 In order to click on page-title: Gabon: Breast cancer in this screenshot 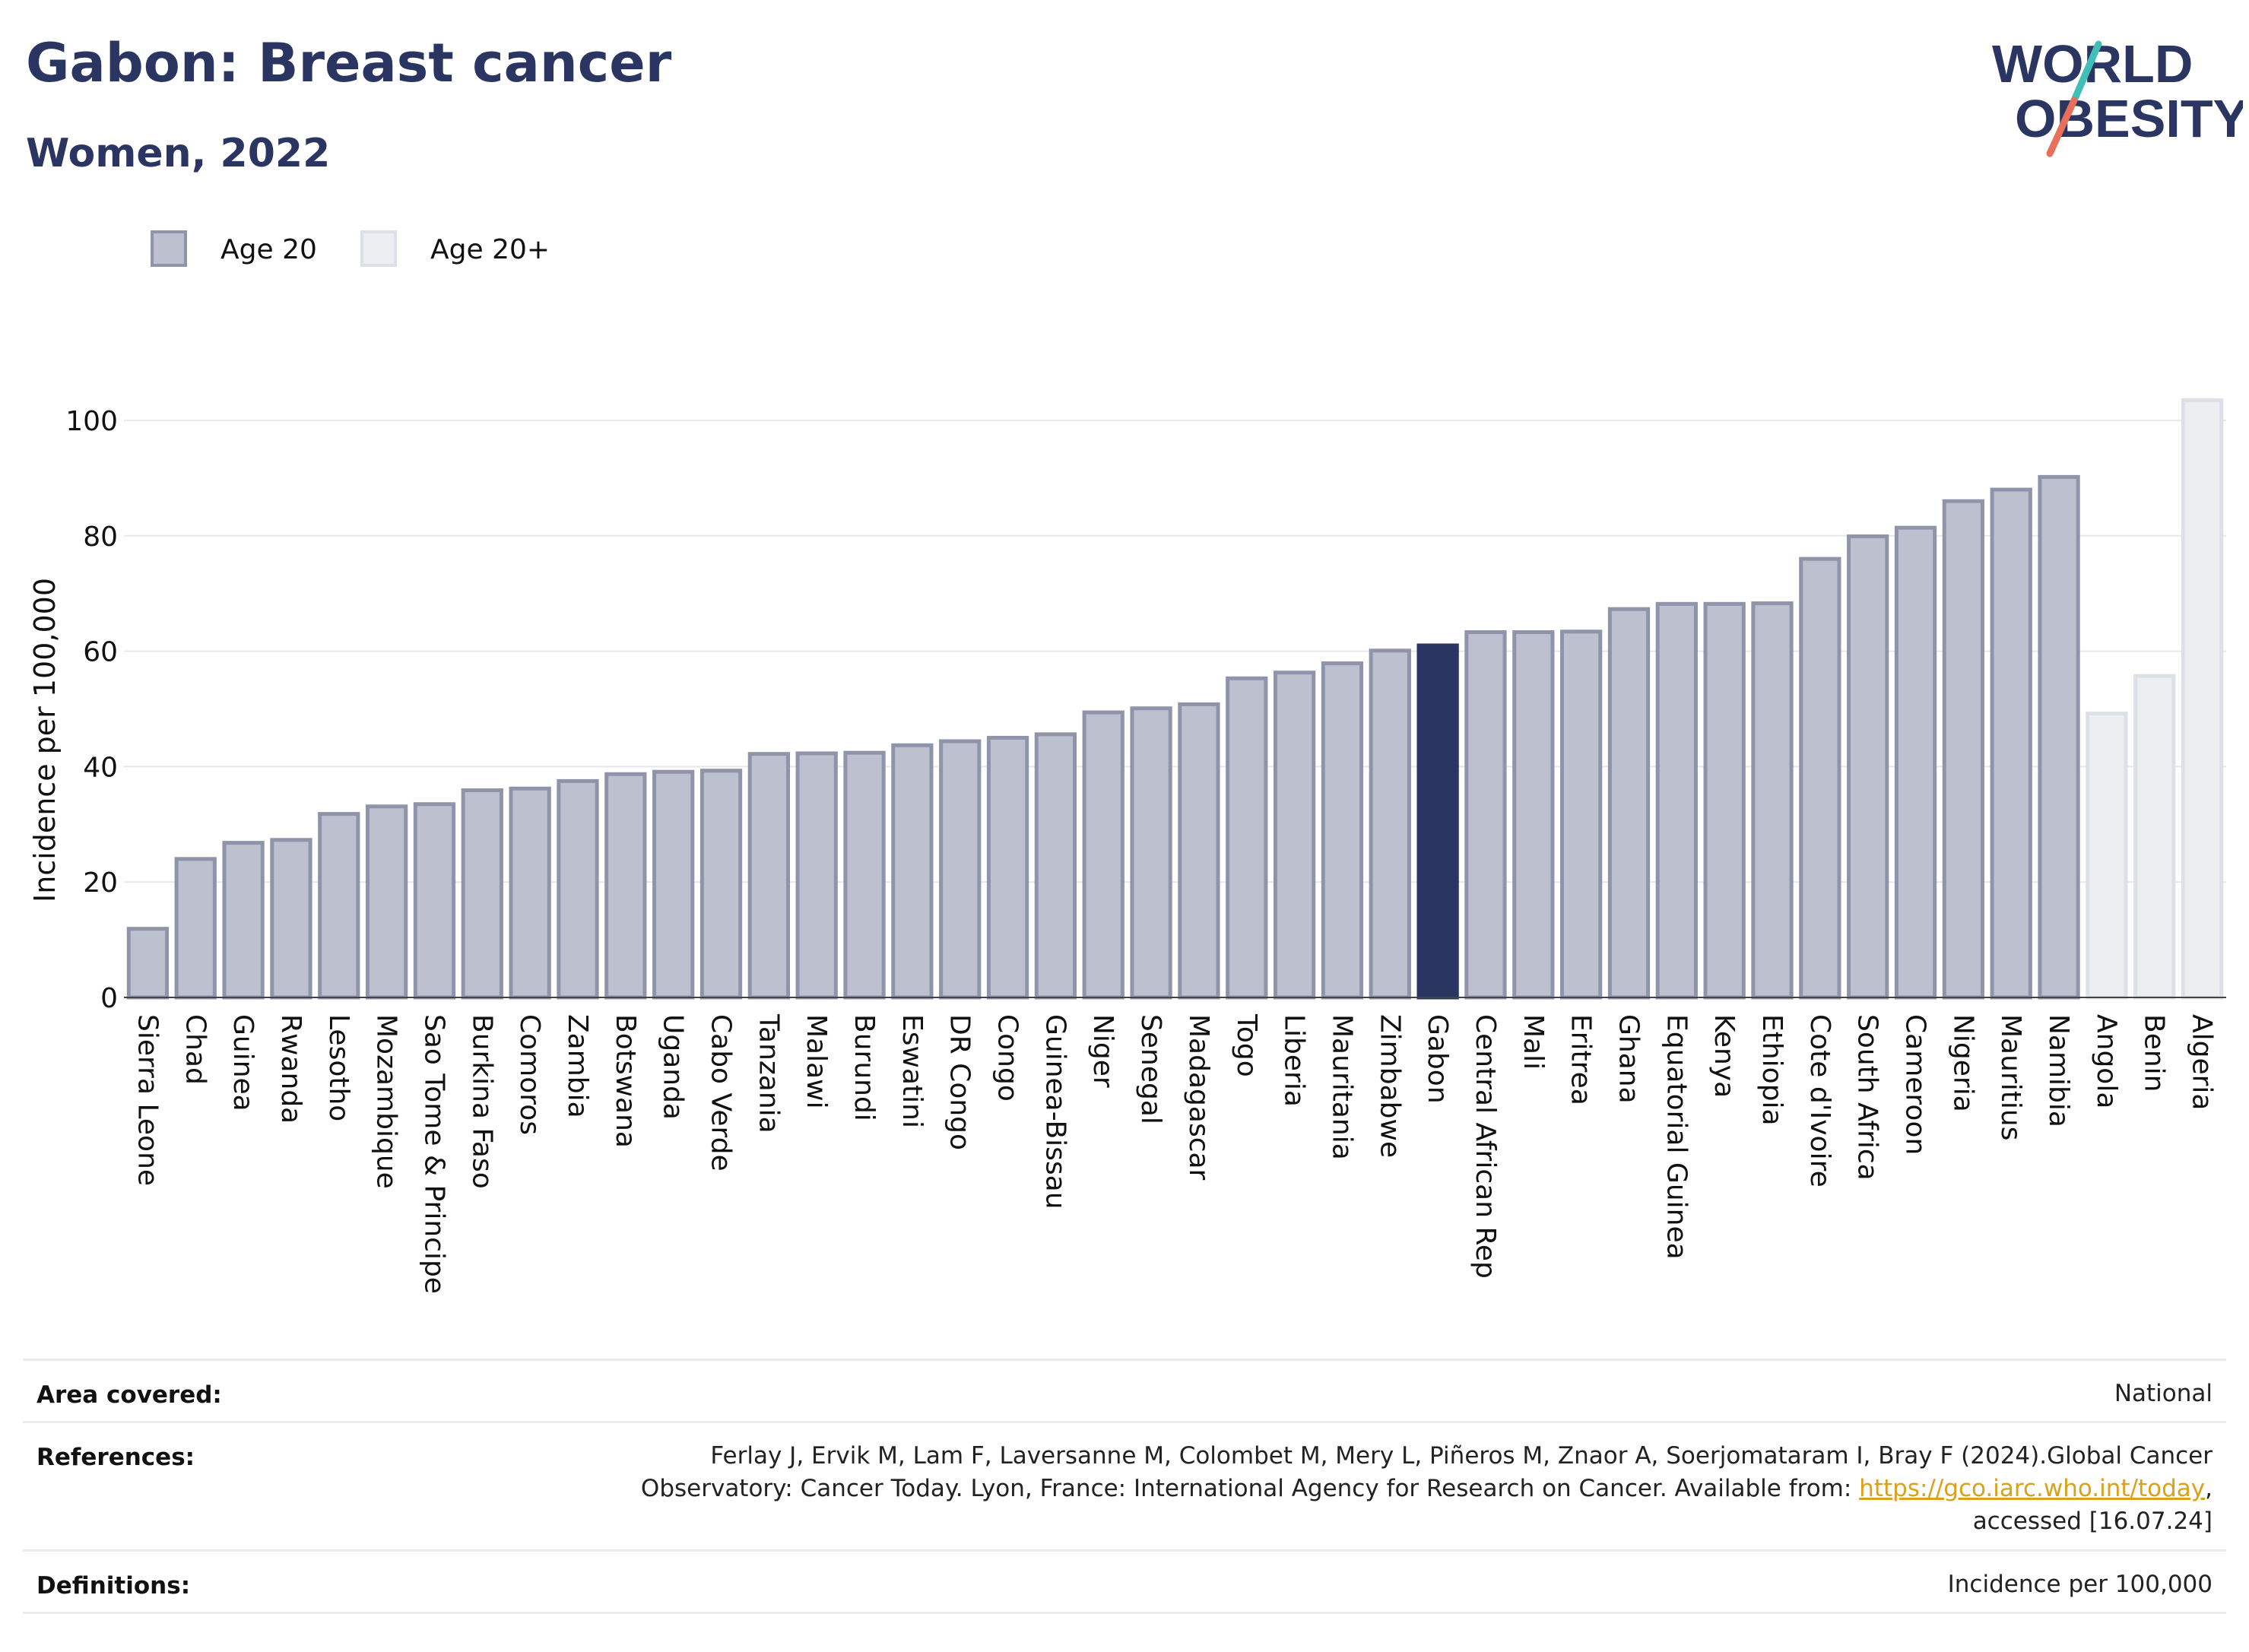, I will do `click(349, 63)`.